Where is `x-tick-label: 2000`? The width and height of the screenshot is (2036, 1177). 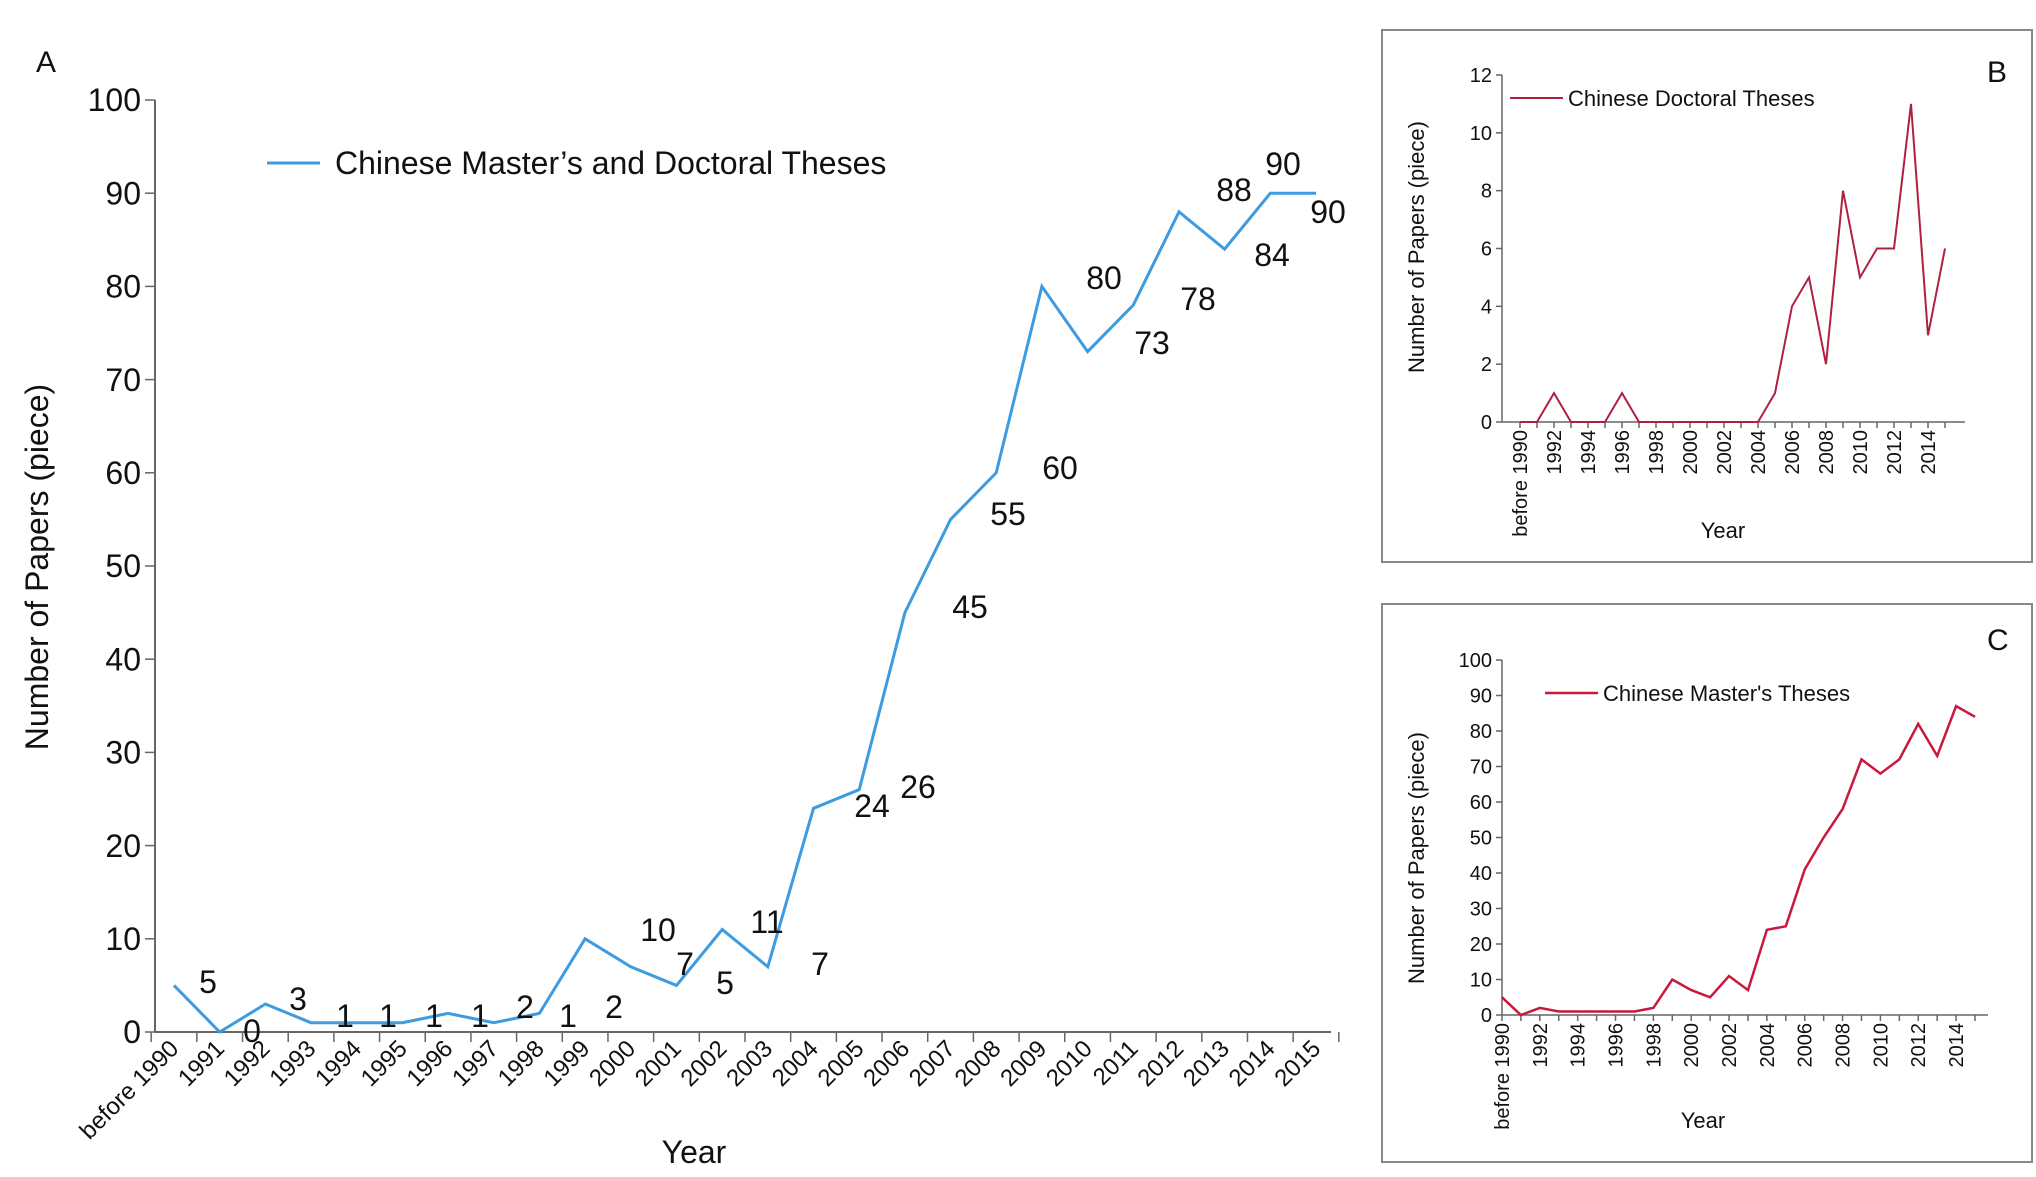
x-tick-label: 2000 is located at coordinates (1691, 452).